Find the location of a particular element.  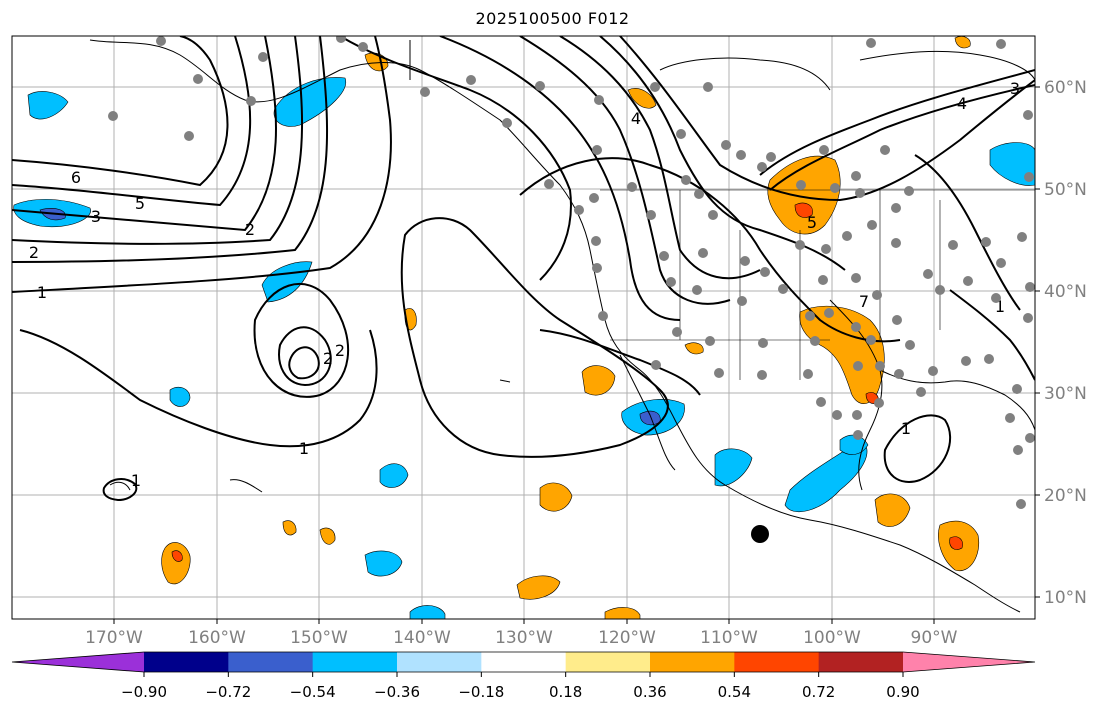

lat-label: 60°N is located at coordinates (1065, 88).